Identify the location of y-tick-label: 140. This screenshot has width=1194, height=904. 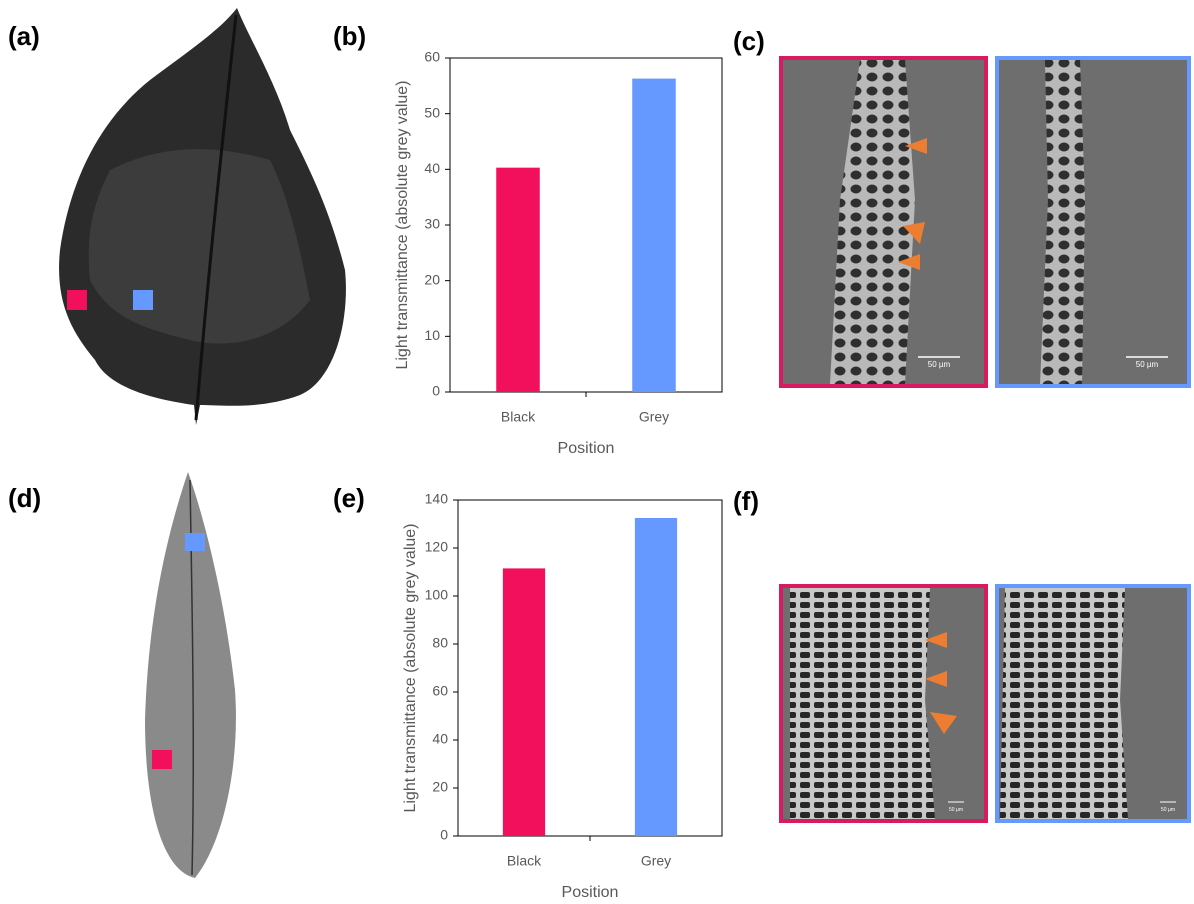
(437, 499).